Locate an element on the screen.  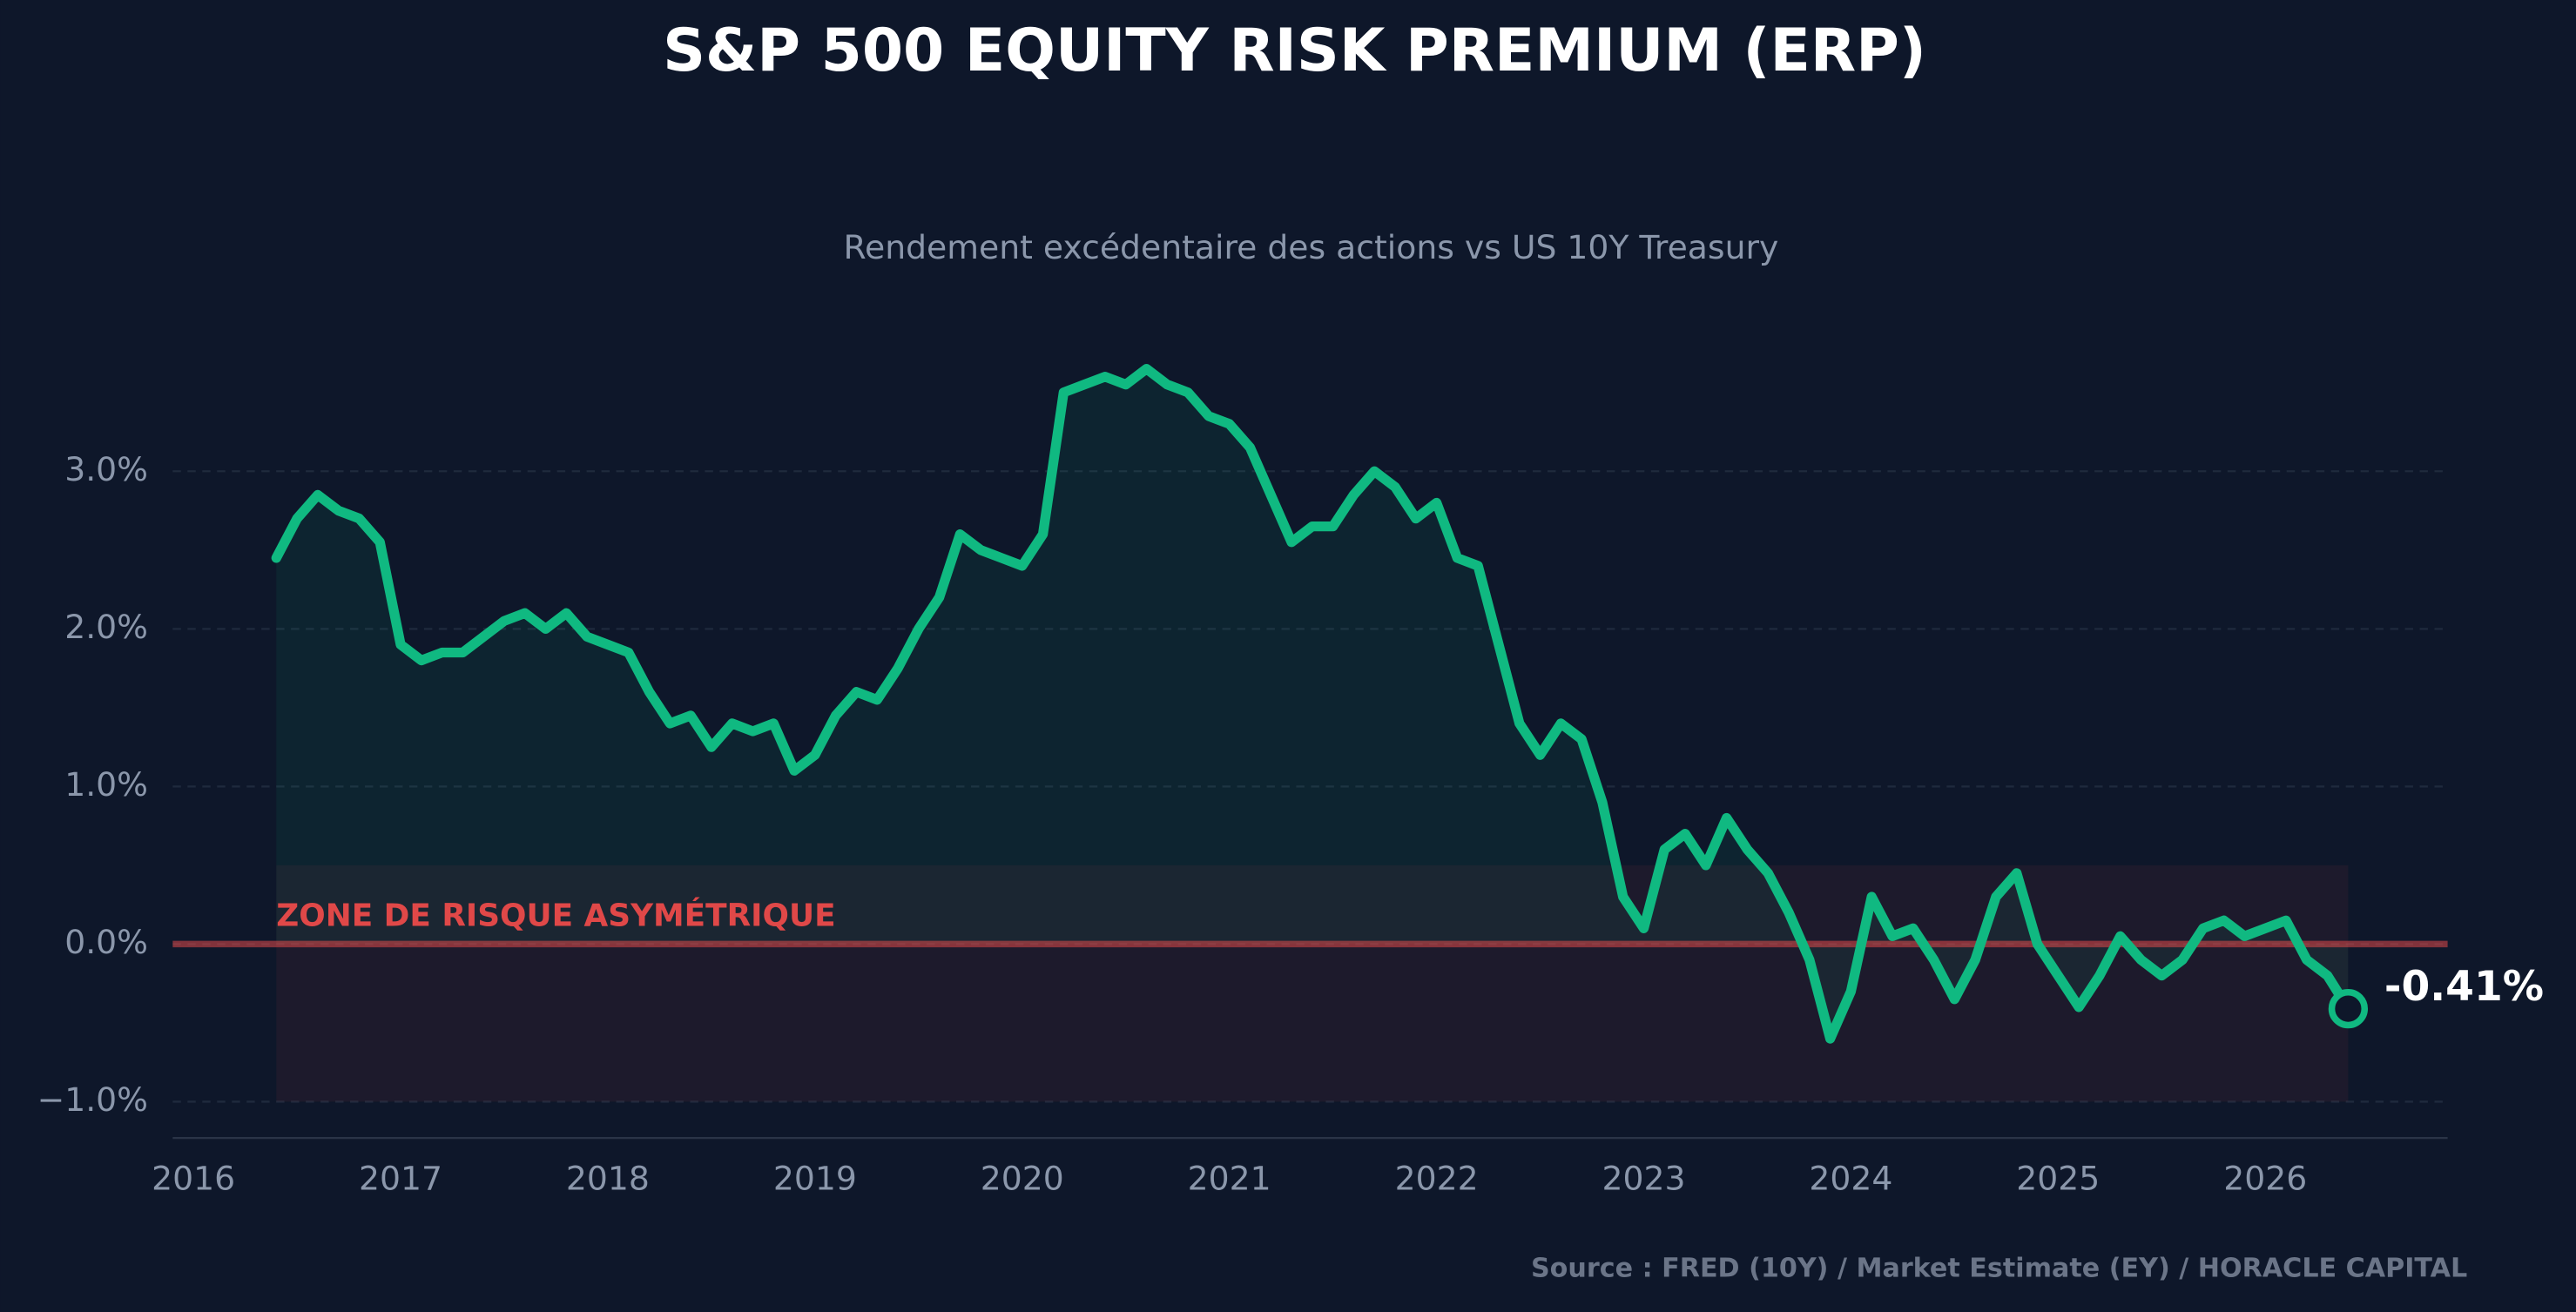
chart-title: S&P 500 EQUITY RISK PREMIUM (ERP) is located at coordinates (1294, 51).